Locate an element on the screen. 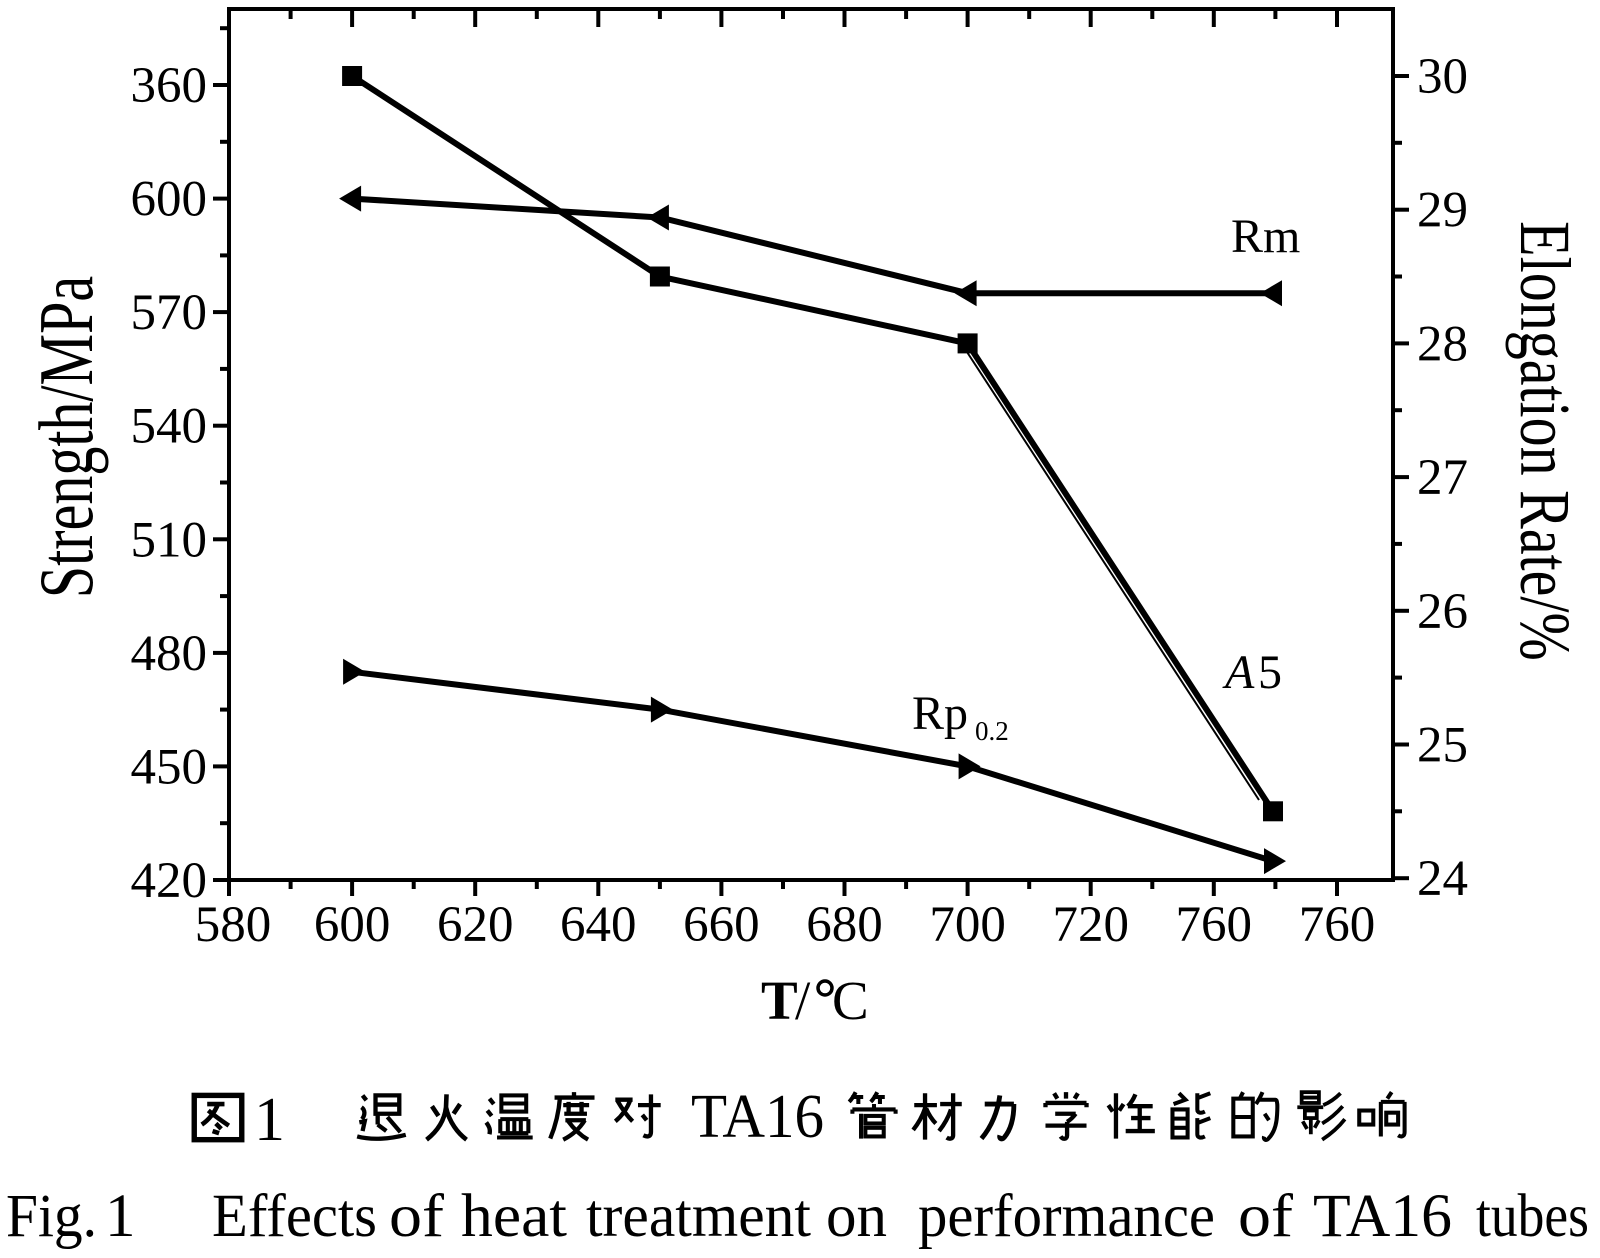 This screenshot has height=1258, width=1600. svg-text: 5 is located at coordinates (1270, 672).